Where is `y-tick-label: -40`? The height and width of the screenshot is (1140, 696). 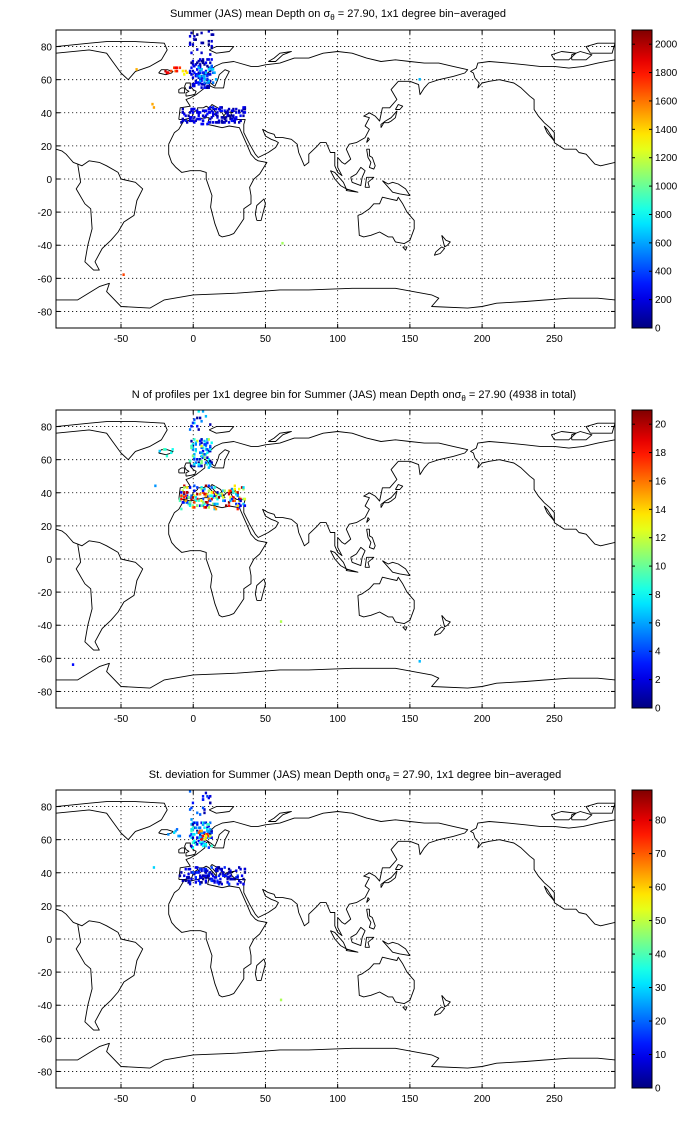
y-tick-label: -40 is located at coordinates (45, 246).